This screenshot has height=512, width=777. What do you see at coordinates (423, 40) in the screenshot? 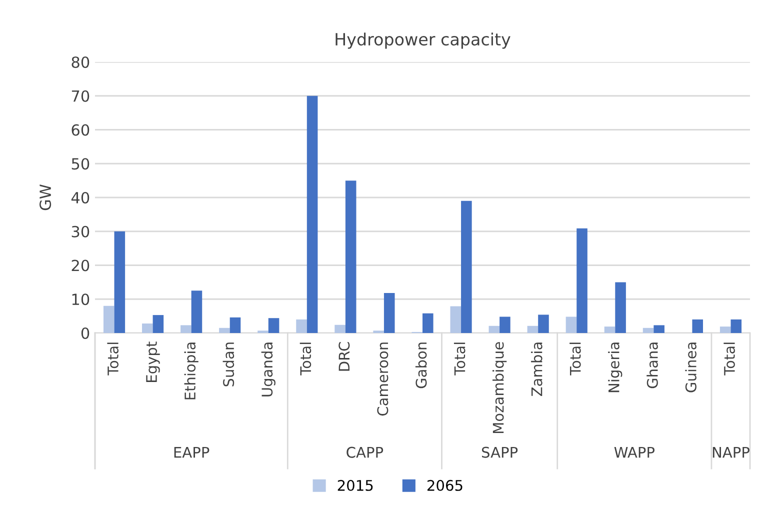
I see `chart-title: Hydropower capacity` at bounding box center [423, 40].